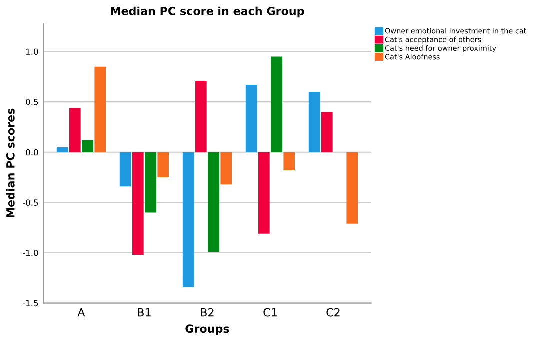  I want to click on x-tick-label: B1, so click(144, 312).